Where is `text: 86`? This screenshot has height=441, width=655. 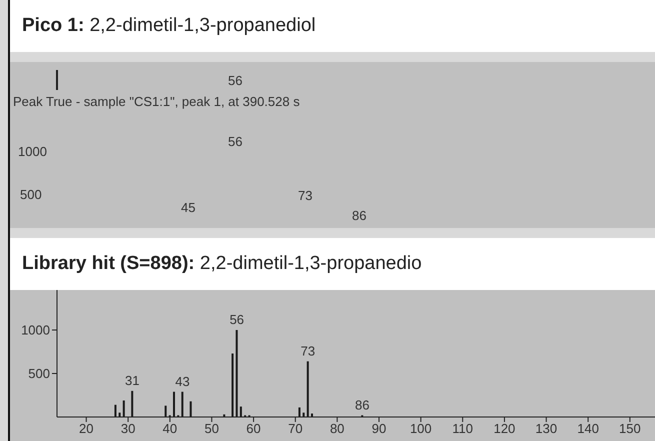
text: 86 is located at coordinates (359, 215).